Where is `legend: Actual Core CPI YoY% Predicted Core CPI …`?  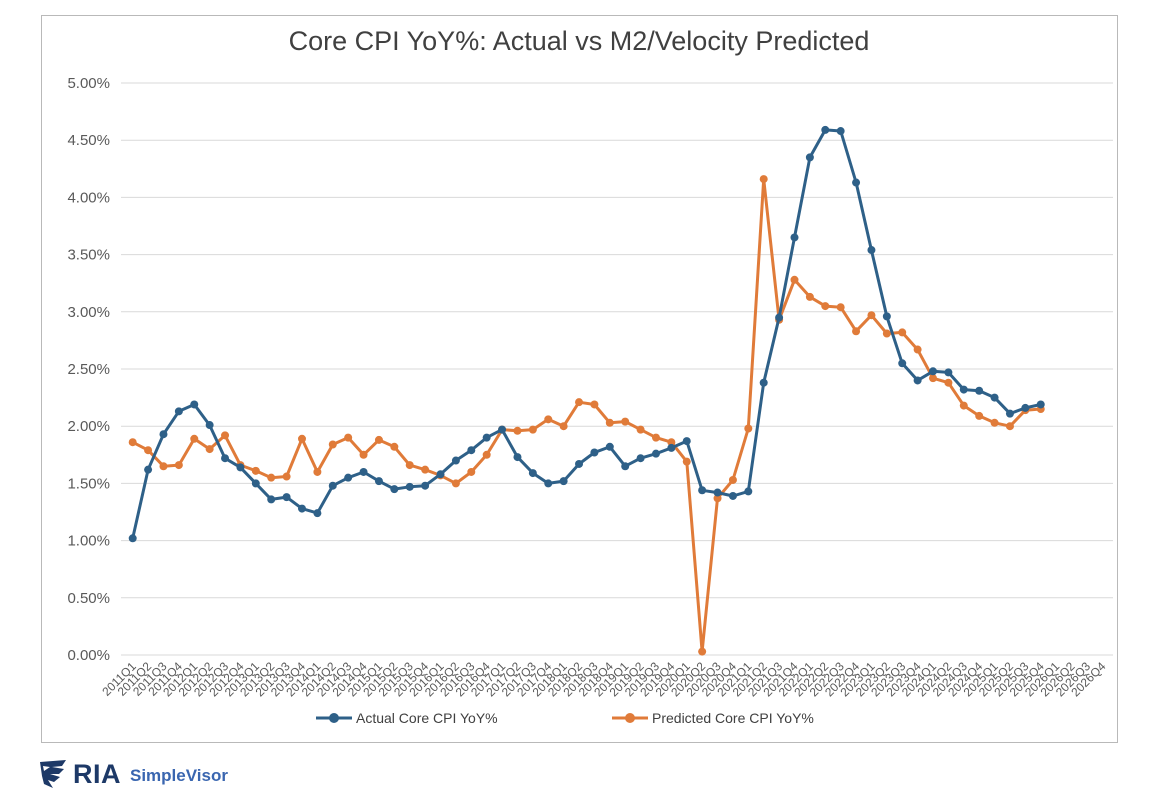 legend: Actual Core CPI YoY% Predicted Core CPI … is located at coordinates (565, 718).